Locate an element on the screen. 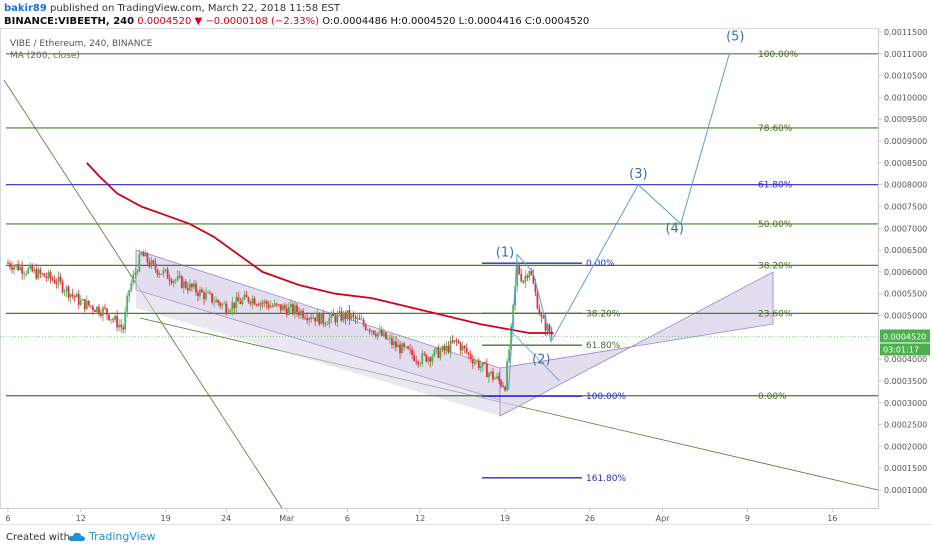 This screenshot has height=551, width=932. fib-extension-label: 38.20% is located at coordinates (775, 266).